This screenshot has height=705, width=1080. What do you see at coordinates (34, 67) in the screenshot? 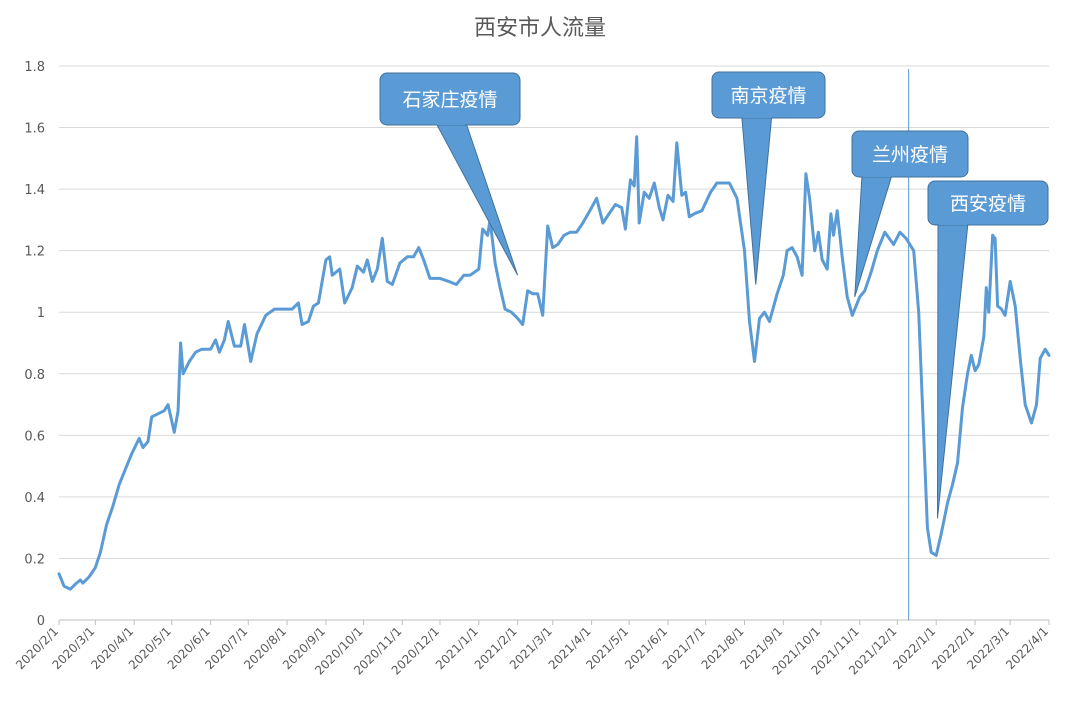
I see `y-tick-label: 1.8` at bounding box center [34, 67].